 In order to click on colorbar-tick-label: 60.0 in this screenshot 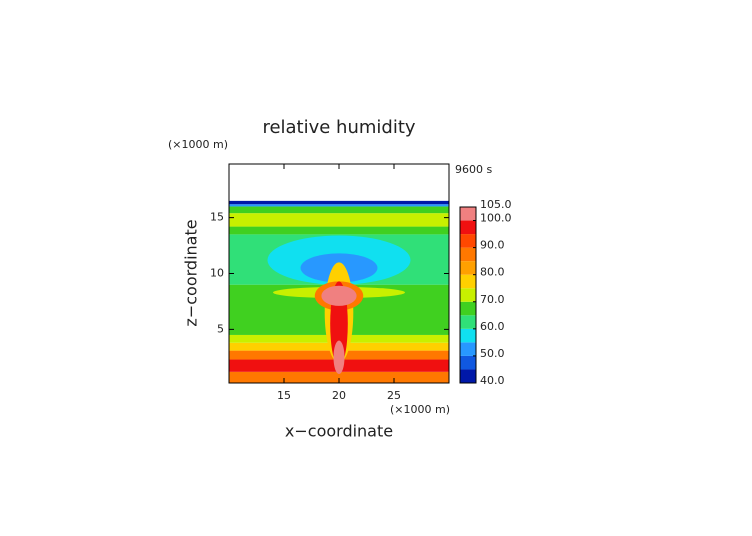, I will do `click(492, 326)`.